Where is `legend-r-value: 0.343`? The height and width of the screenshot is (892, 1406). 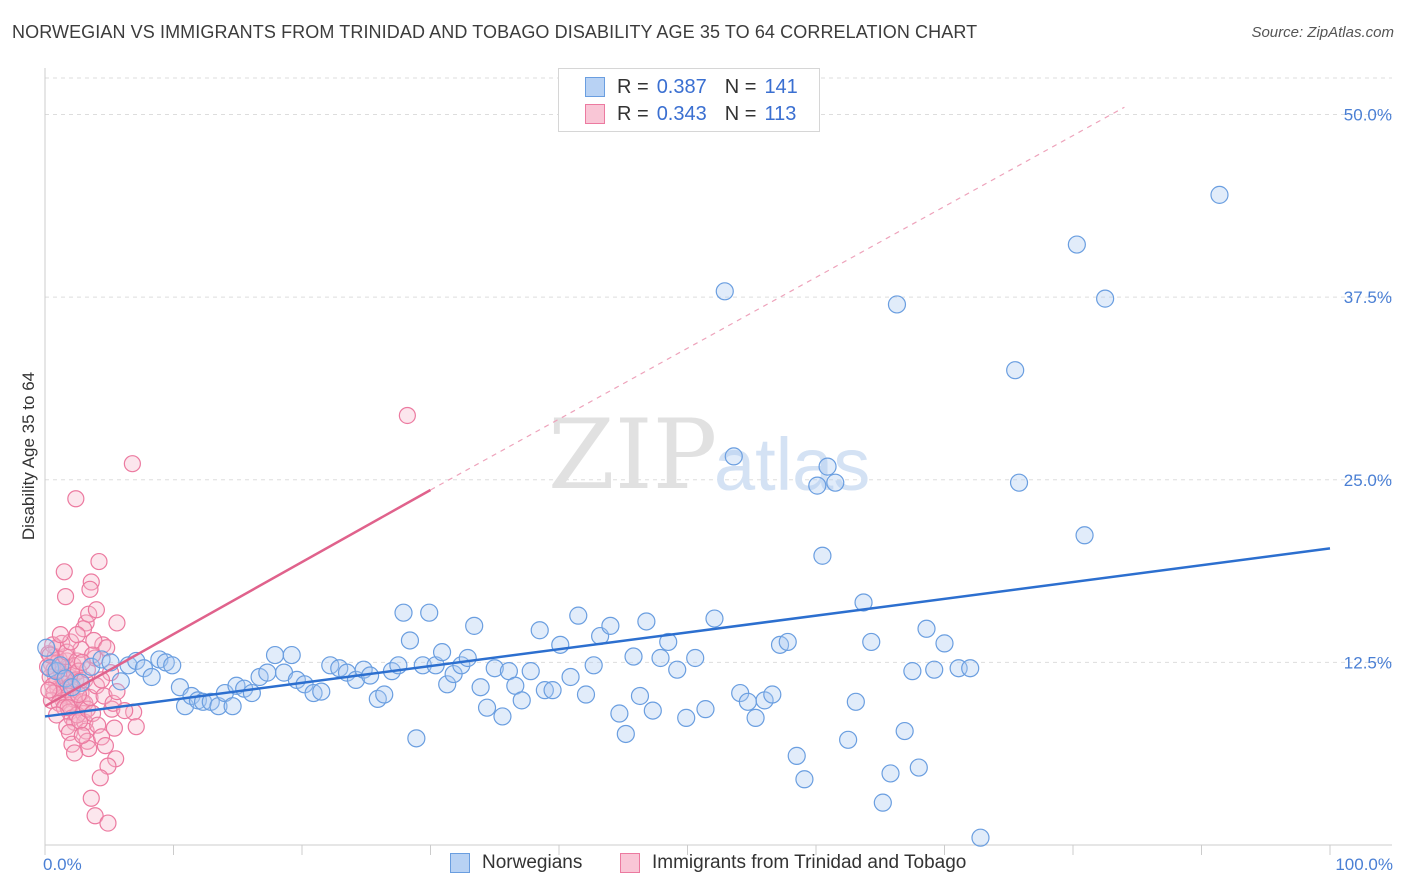
legend-r-value: 0.343 is located at coordinates (681, 113).